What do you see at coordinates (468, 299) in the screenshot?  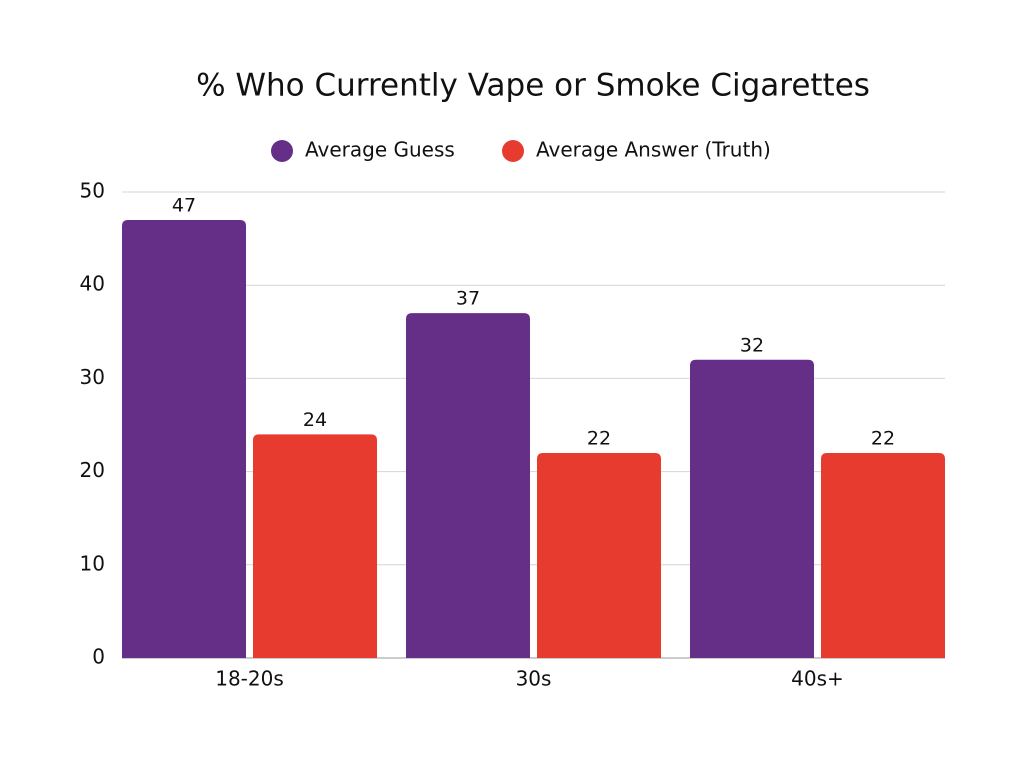 I see `data-label: 37` at bounding box center [468, 299].